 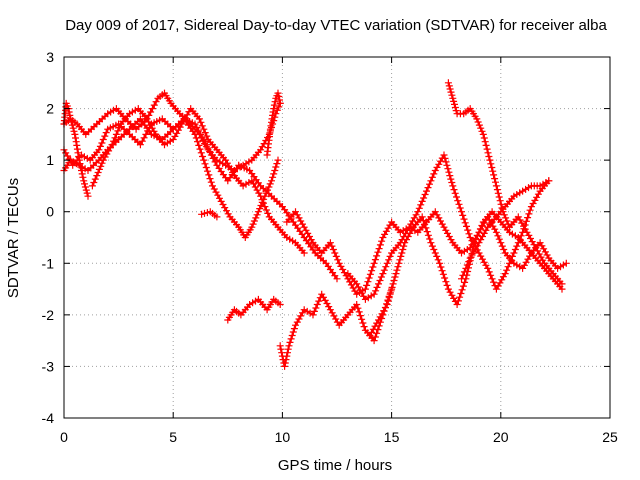 I want to click on x-tick-label: 15, so click(x=392, y=437).